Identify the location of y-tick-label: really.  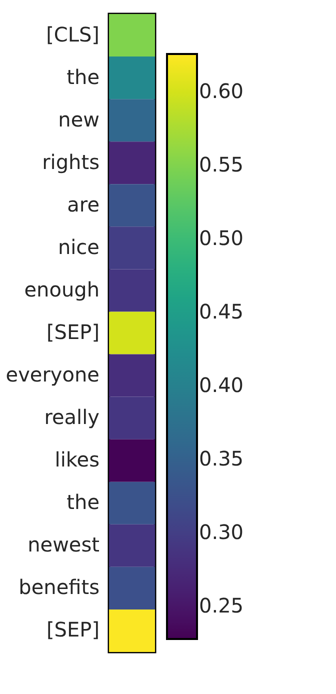
(72, 417).